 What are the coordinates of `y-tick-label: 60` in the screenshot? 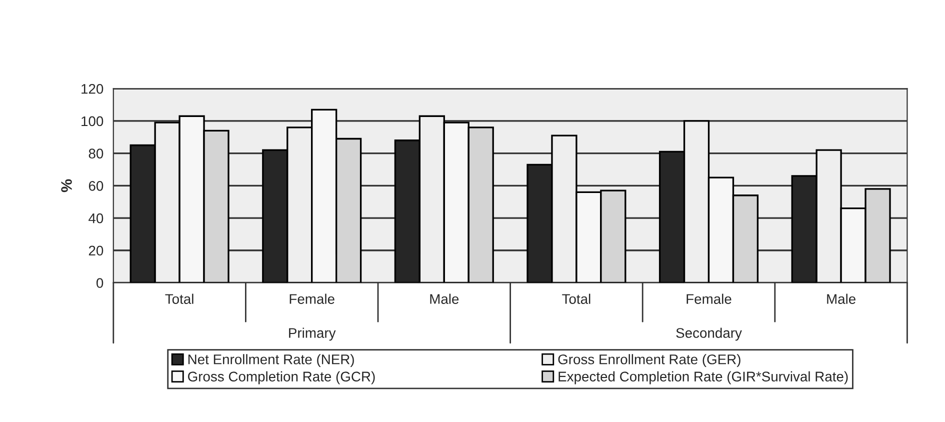 It's located at (96, 186).